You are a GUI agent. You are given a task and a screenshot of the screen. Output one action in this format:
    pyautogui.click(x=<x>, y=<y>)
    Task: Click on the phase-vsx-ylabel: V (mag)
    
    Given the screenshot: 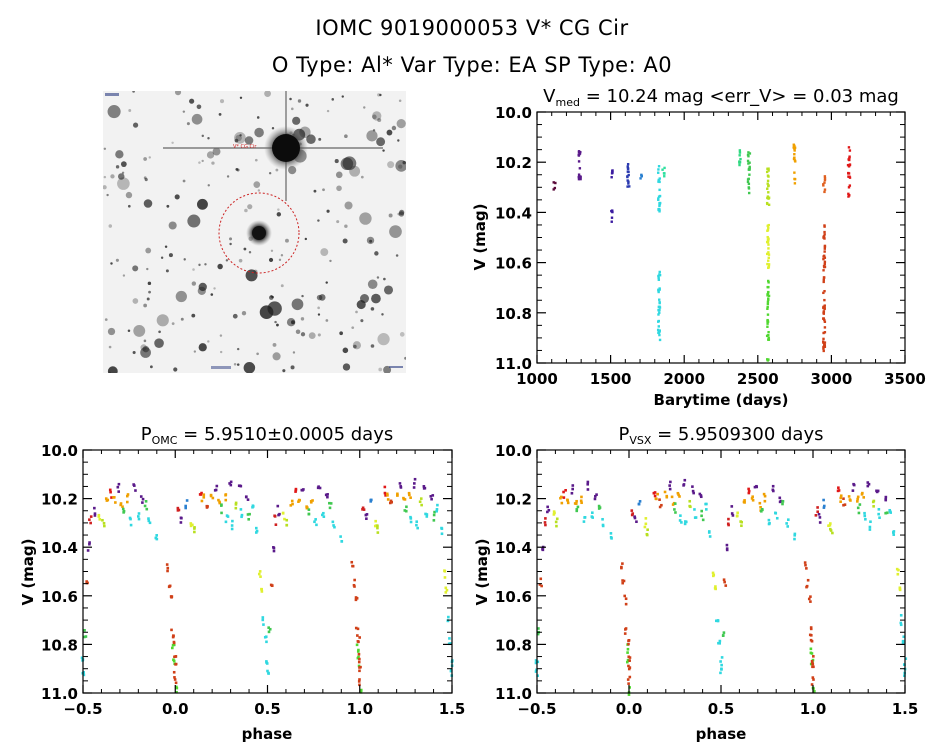 What is the action you would take?
    pyautogui.click(x=482, y=571)
    